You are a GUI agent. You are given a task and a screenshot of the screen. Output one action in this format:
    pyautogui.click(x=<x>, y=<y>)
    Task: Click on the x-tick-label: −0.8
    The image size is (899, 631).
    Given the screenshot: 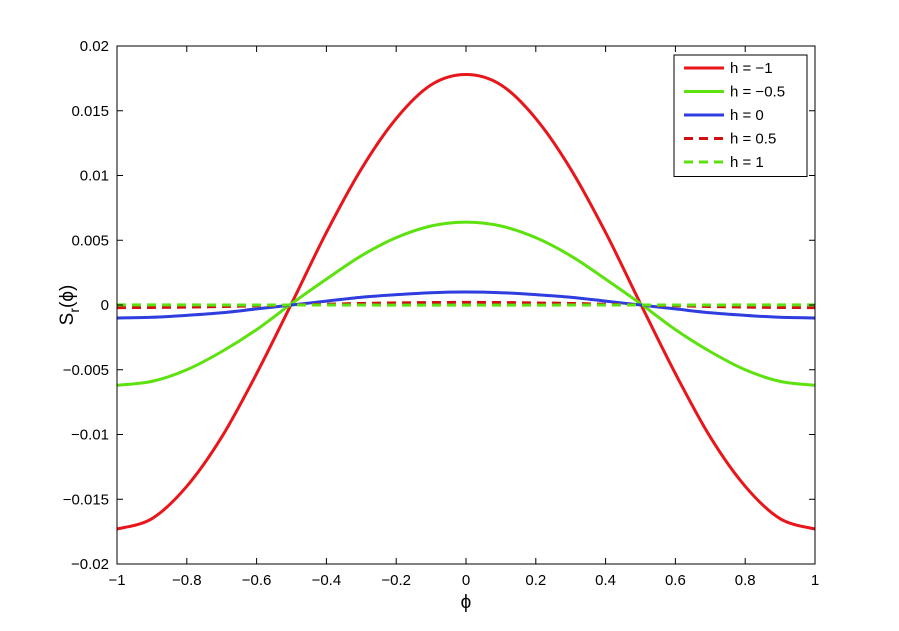 What is the action you would take?
    pyautogui.click(x=187, y=580)
    